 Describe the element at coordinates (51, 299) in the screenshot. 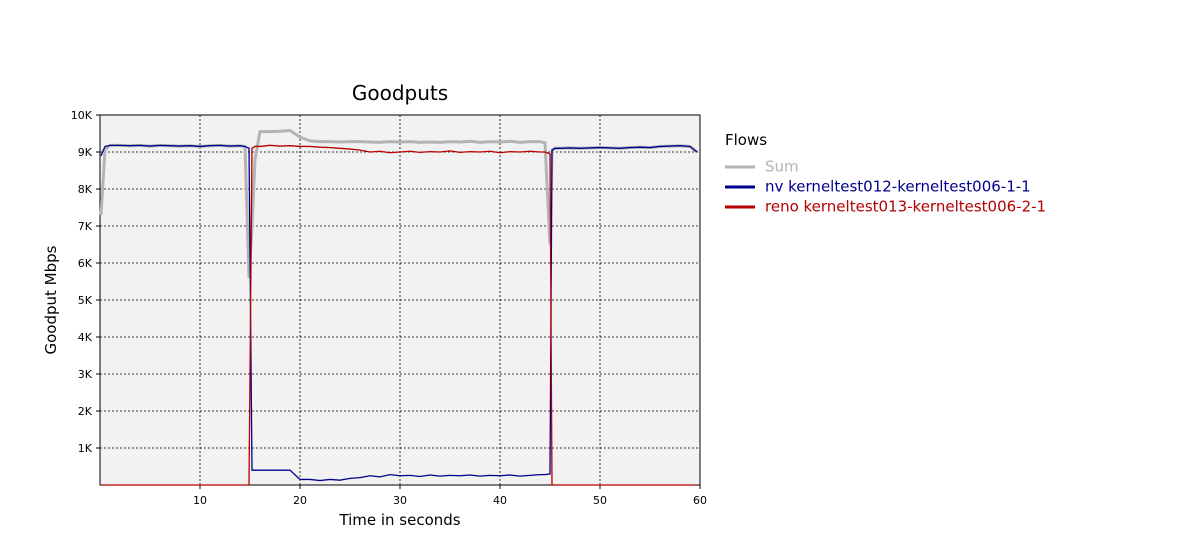

I see `y-axis-label: Goodput Mbps` at that location.